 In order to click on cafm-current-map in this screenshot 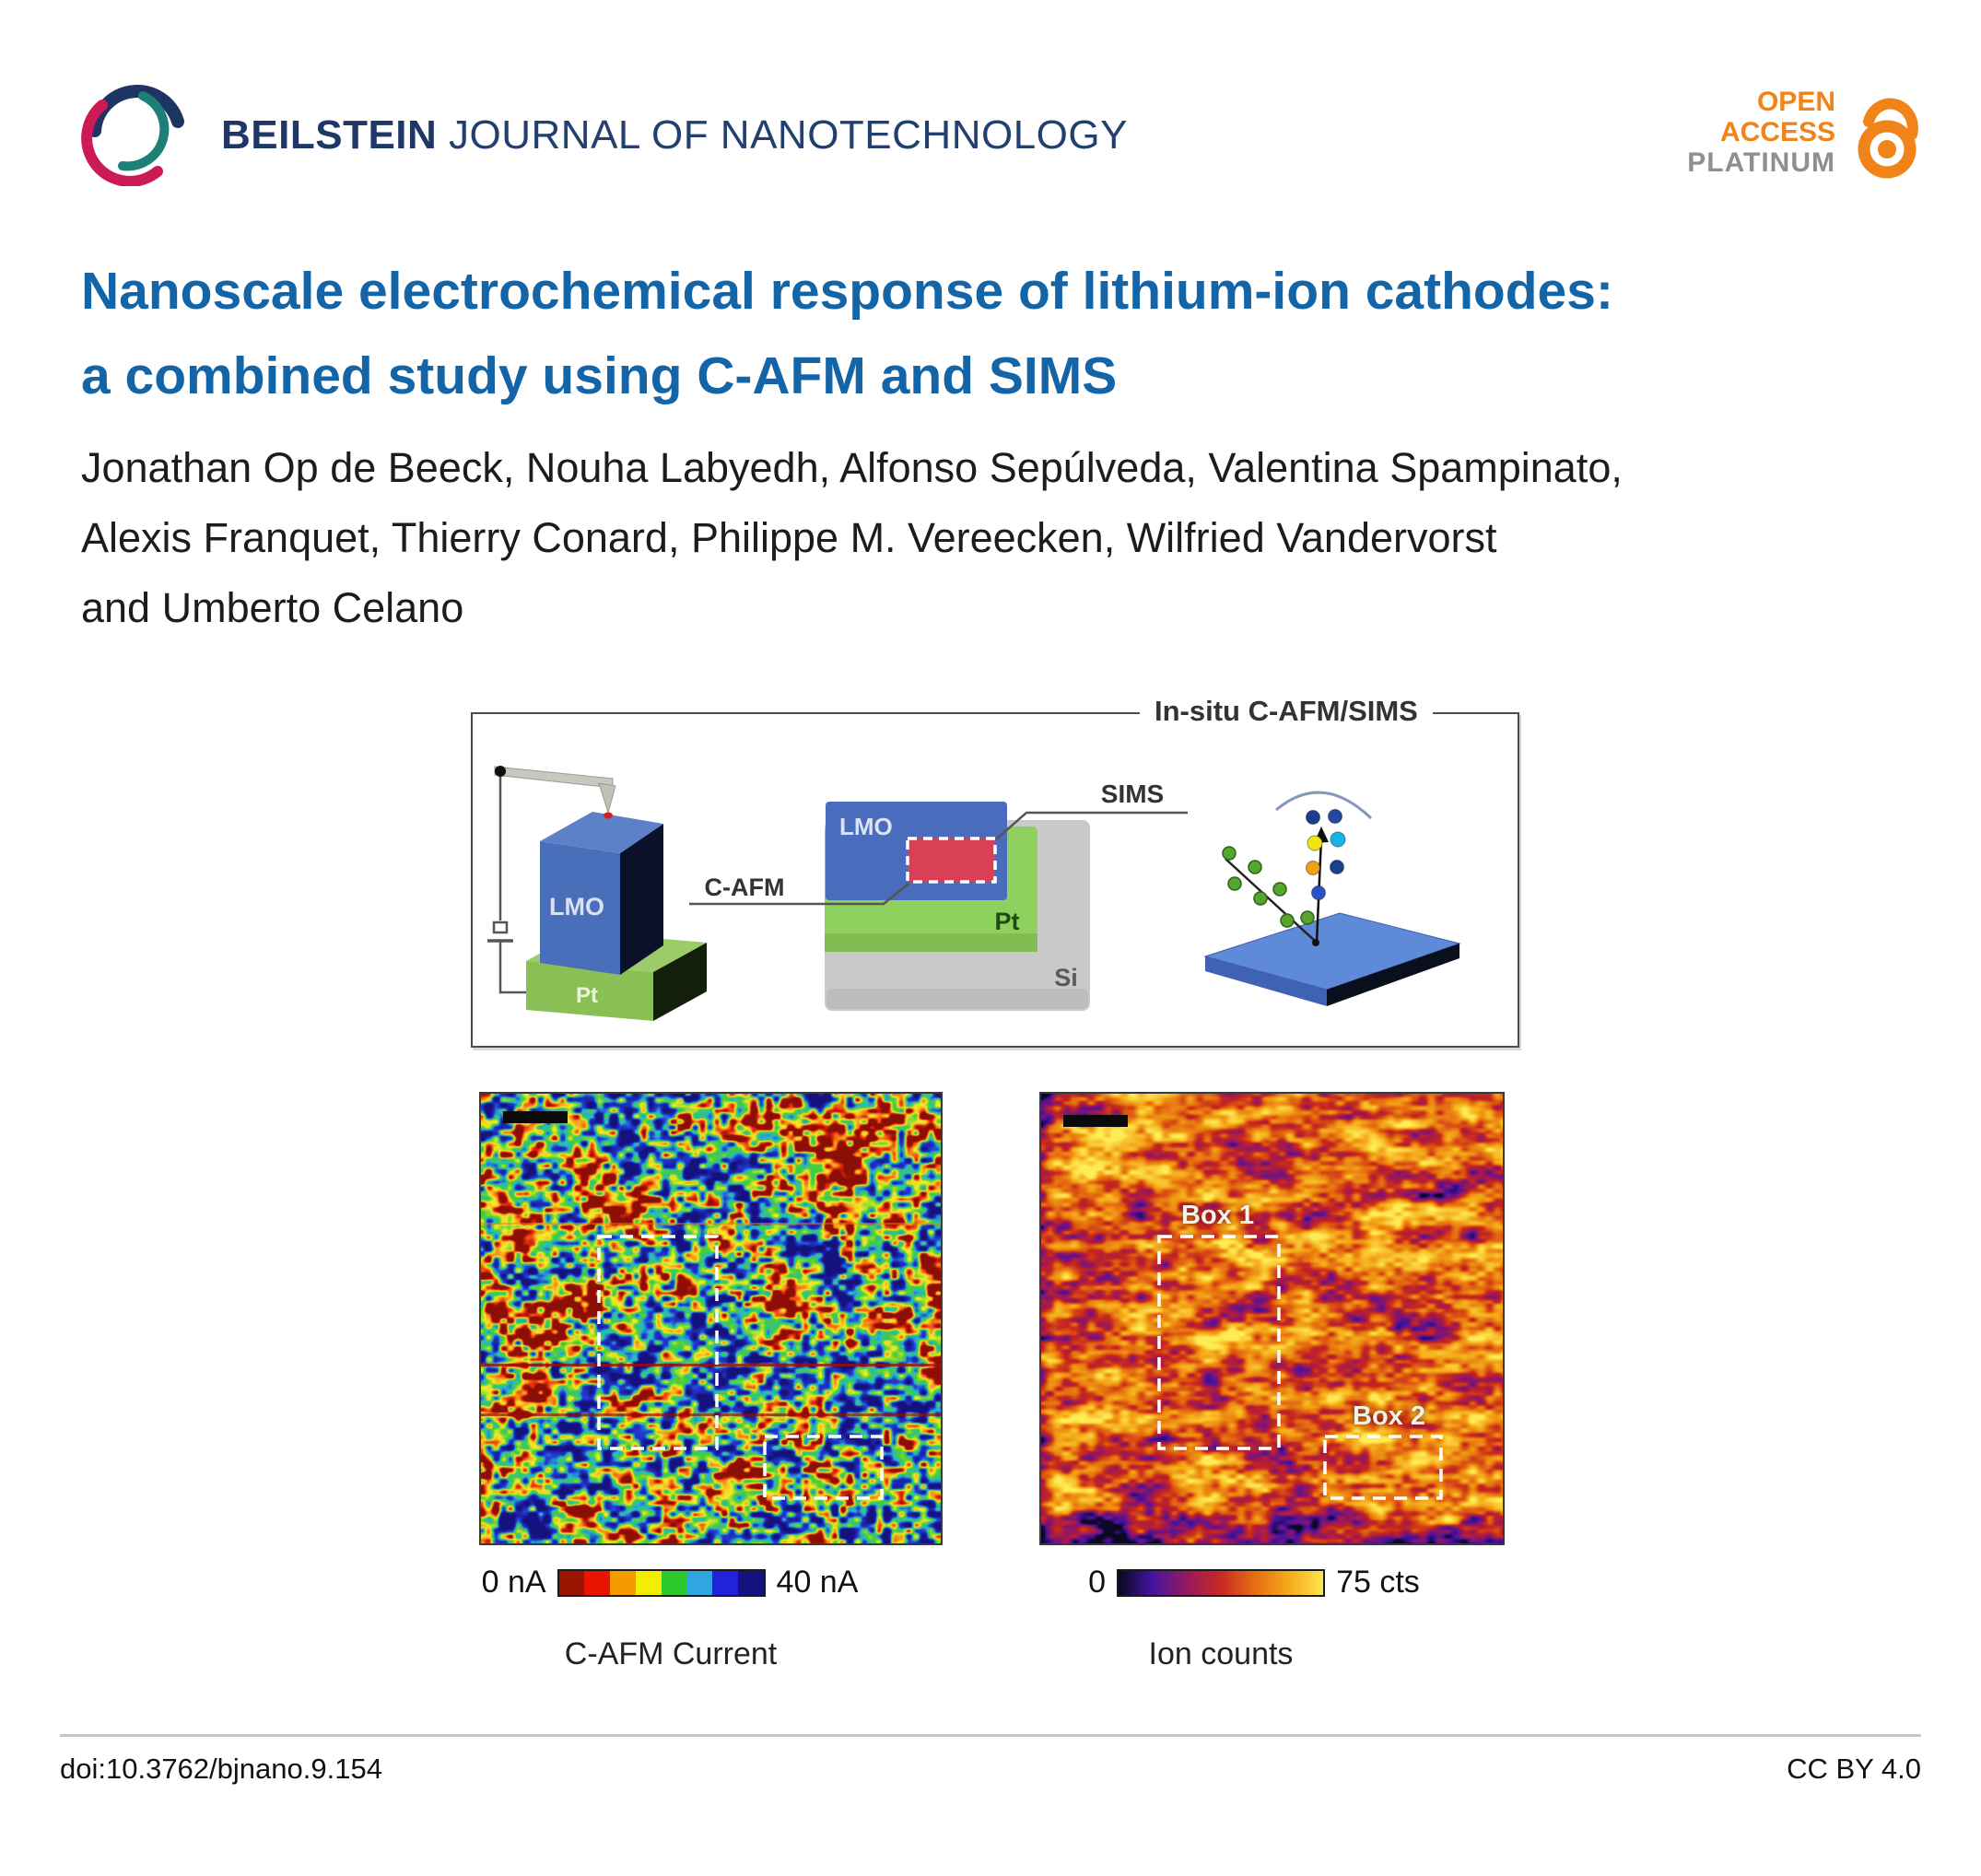, I will do `click(711, 1318)`.